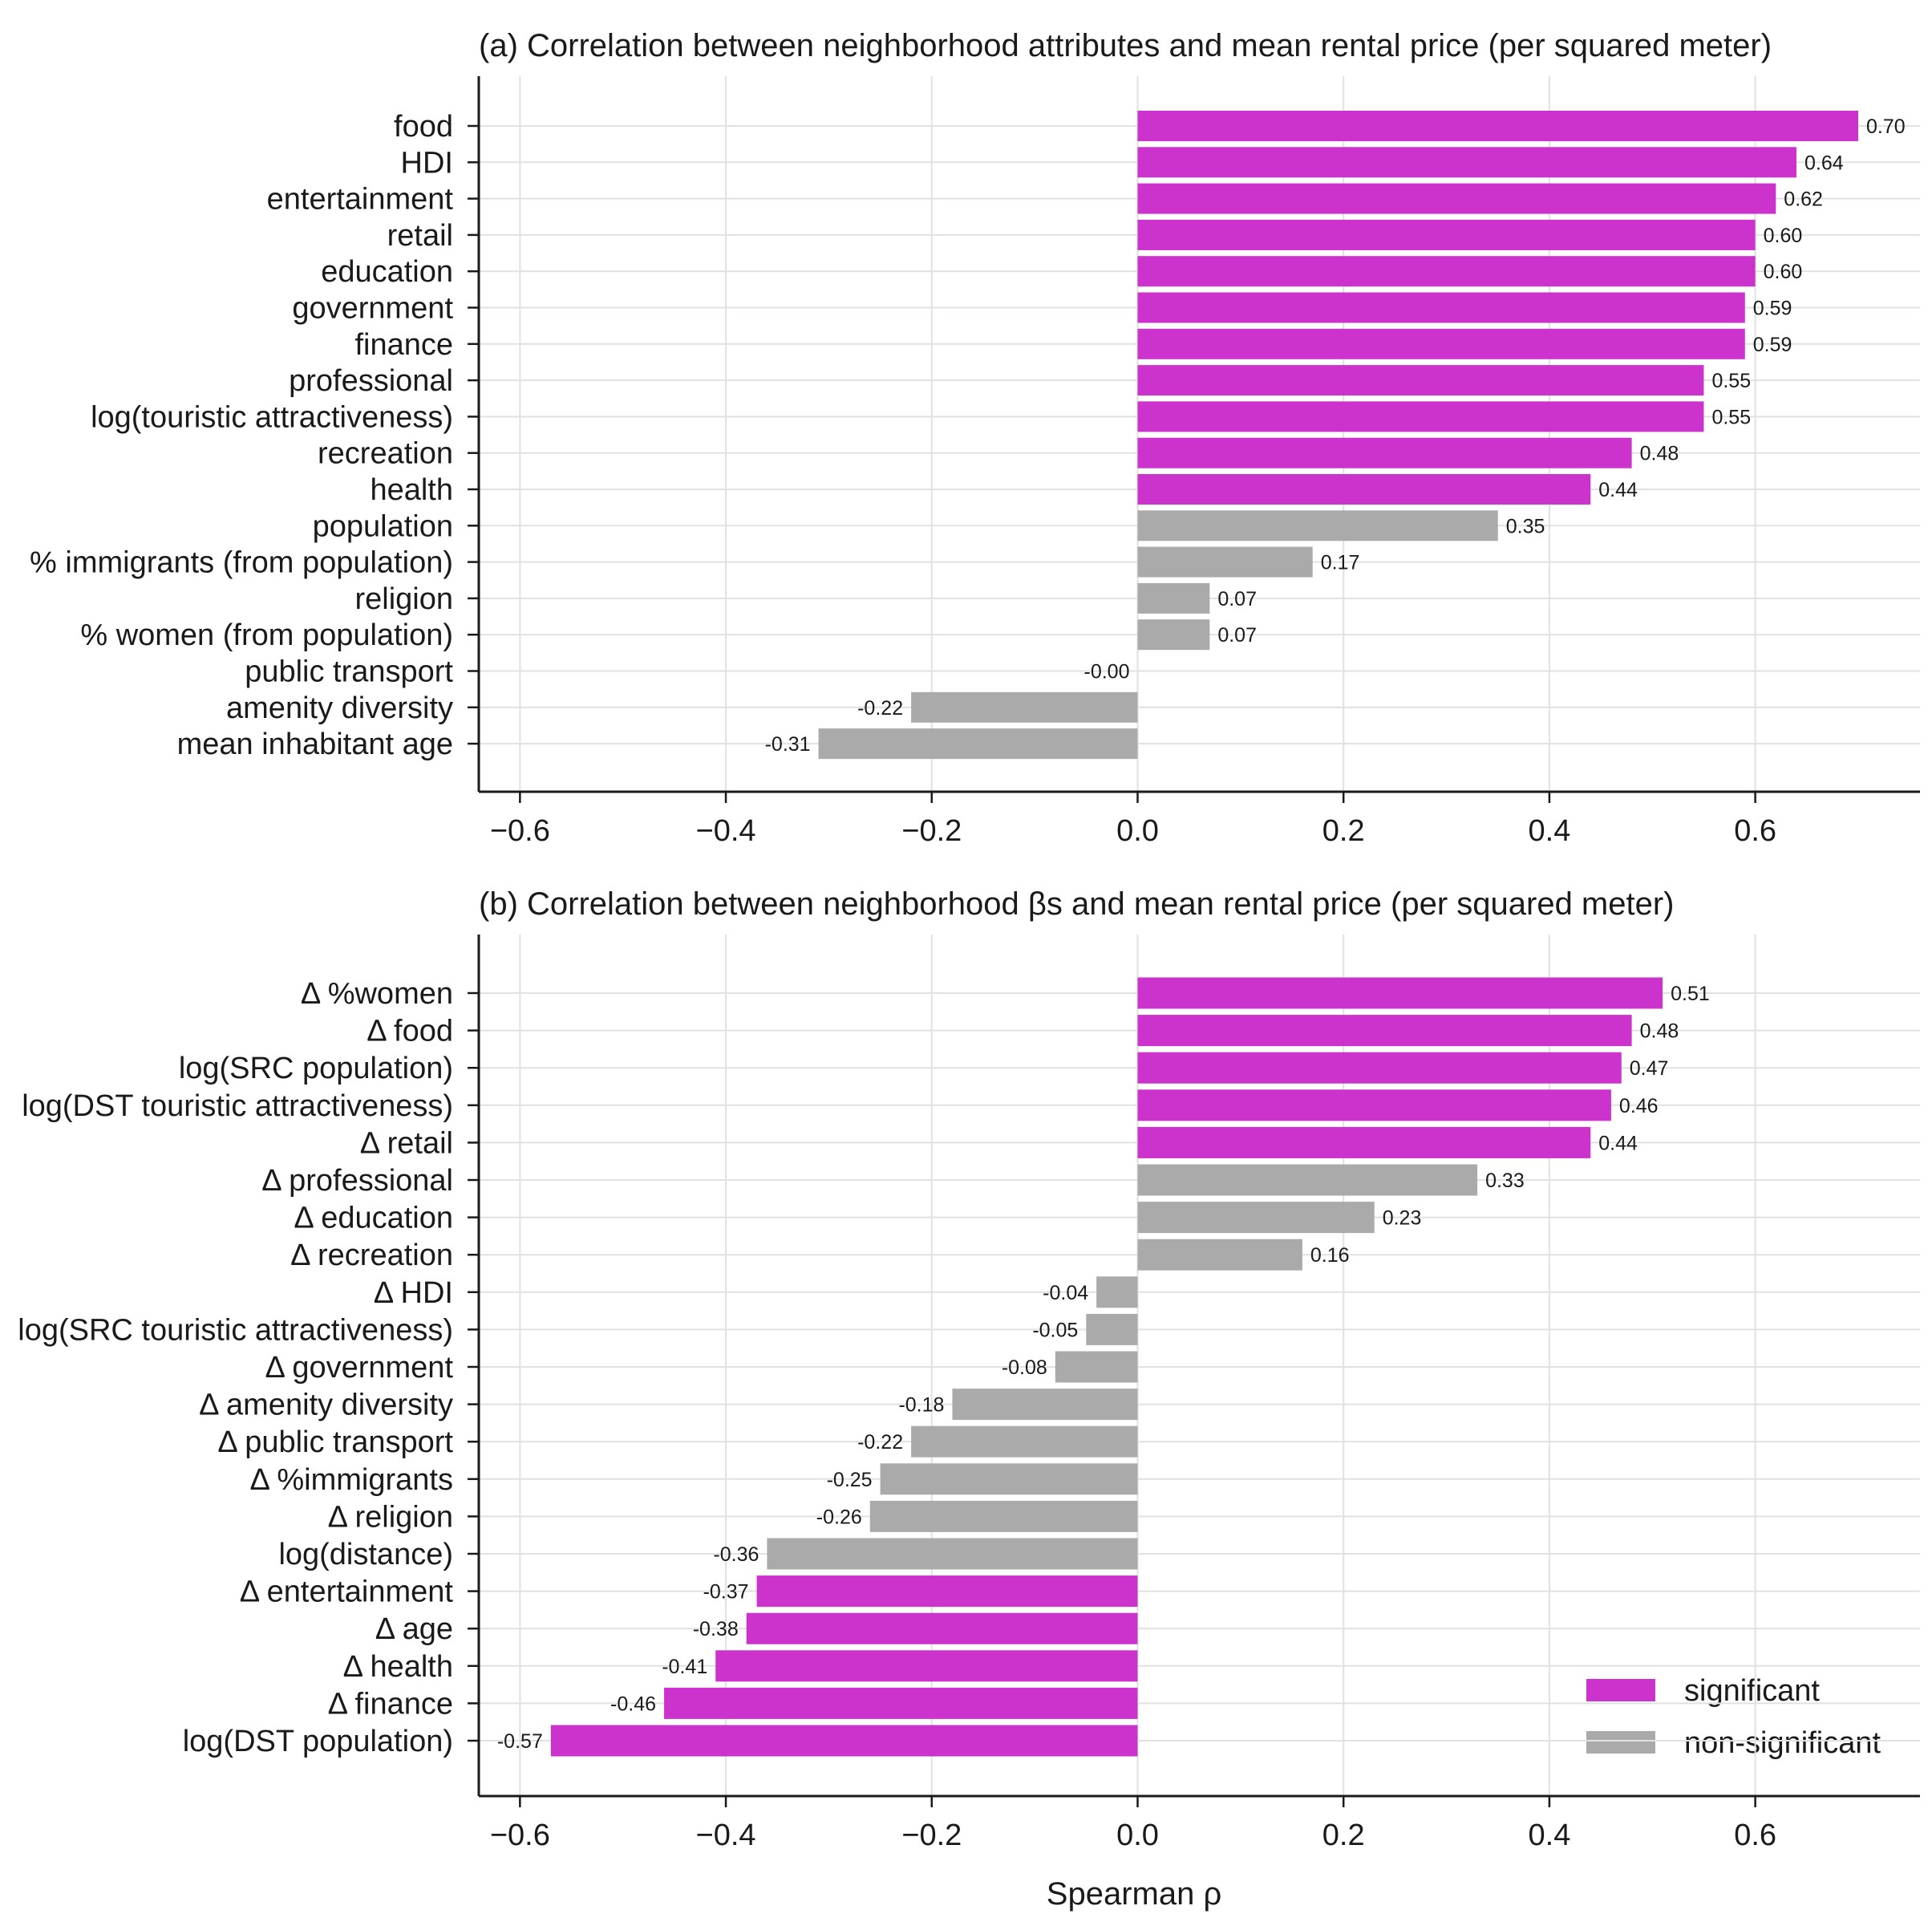 The height and width of the screenshot is (1922, 1932). Describe the element at coordinates (360, 200) in the screenshot. I see `panel-a-category-label: entertainment` at that location.